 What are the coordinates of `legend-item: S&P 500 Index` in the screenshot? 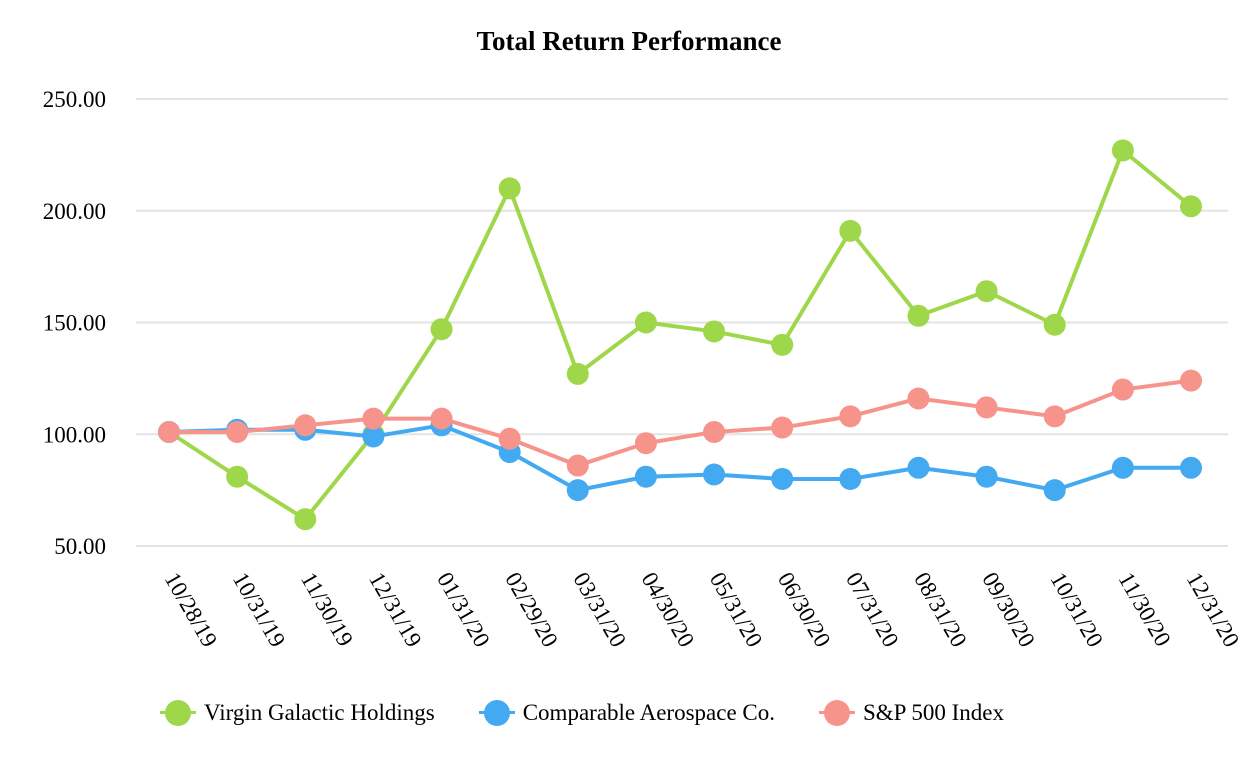 It's located at (911, 713).